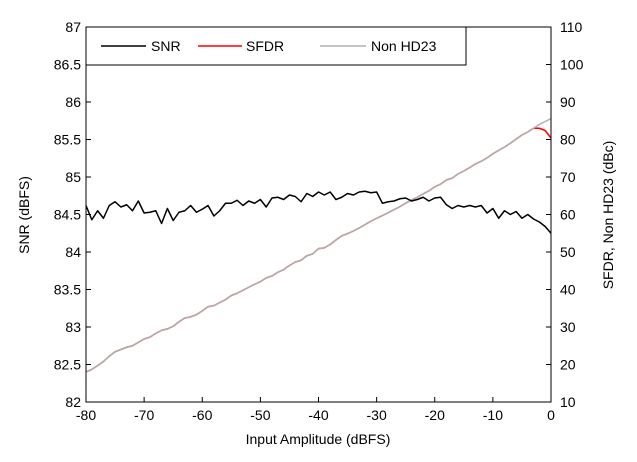 The image size is (637, 462). I want to click on y-left-tick-label: 83.5, so click(67, 290).